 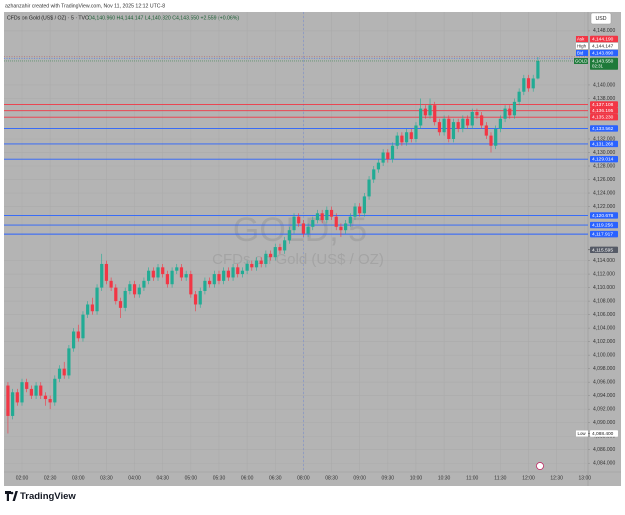 What do you see at coordinates (388, 478) in the screenshot?
I see `x-tick-label: 09:30` at bounding box center [388, 478].